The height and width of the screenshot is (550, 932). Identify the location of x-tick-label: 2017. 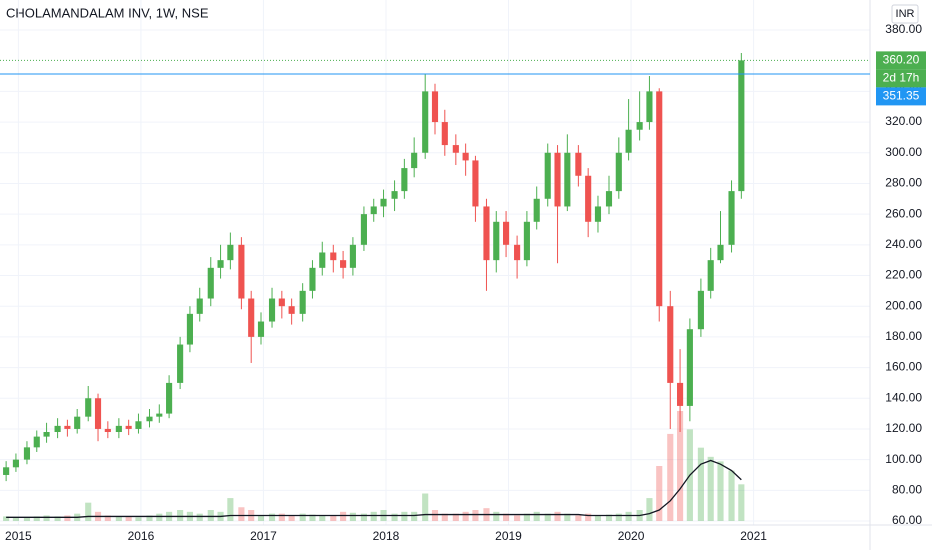
(263, 536).